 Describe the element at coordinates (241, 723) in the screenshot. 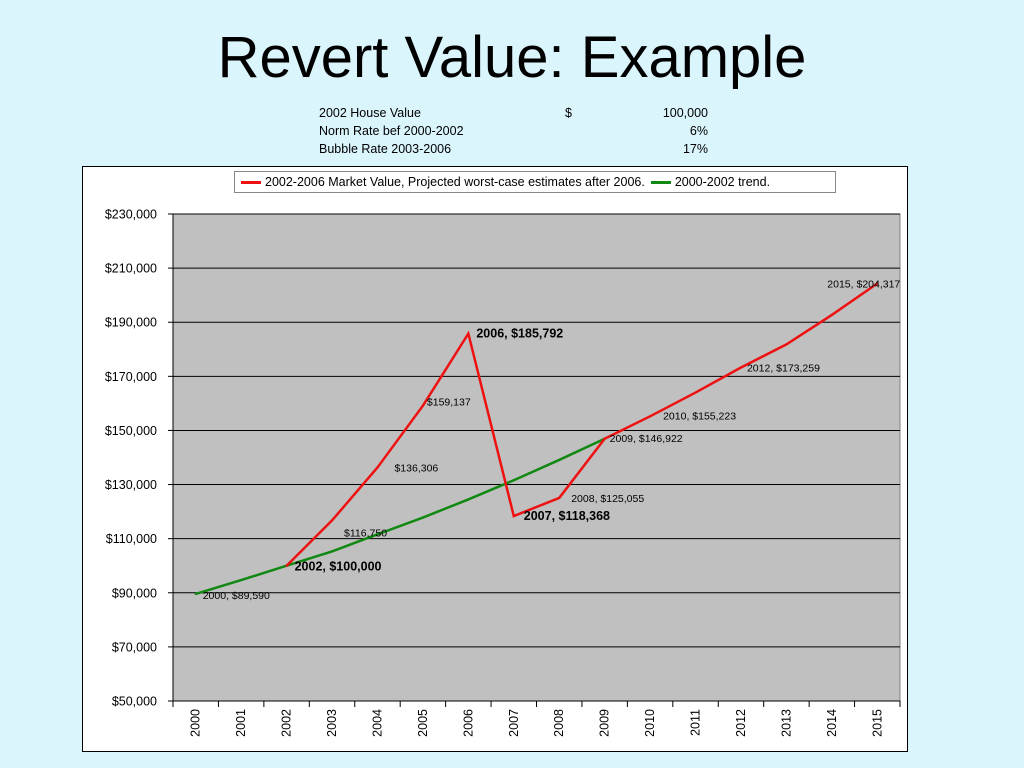

I see `x-tick-label: 2001` at that location.